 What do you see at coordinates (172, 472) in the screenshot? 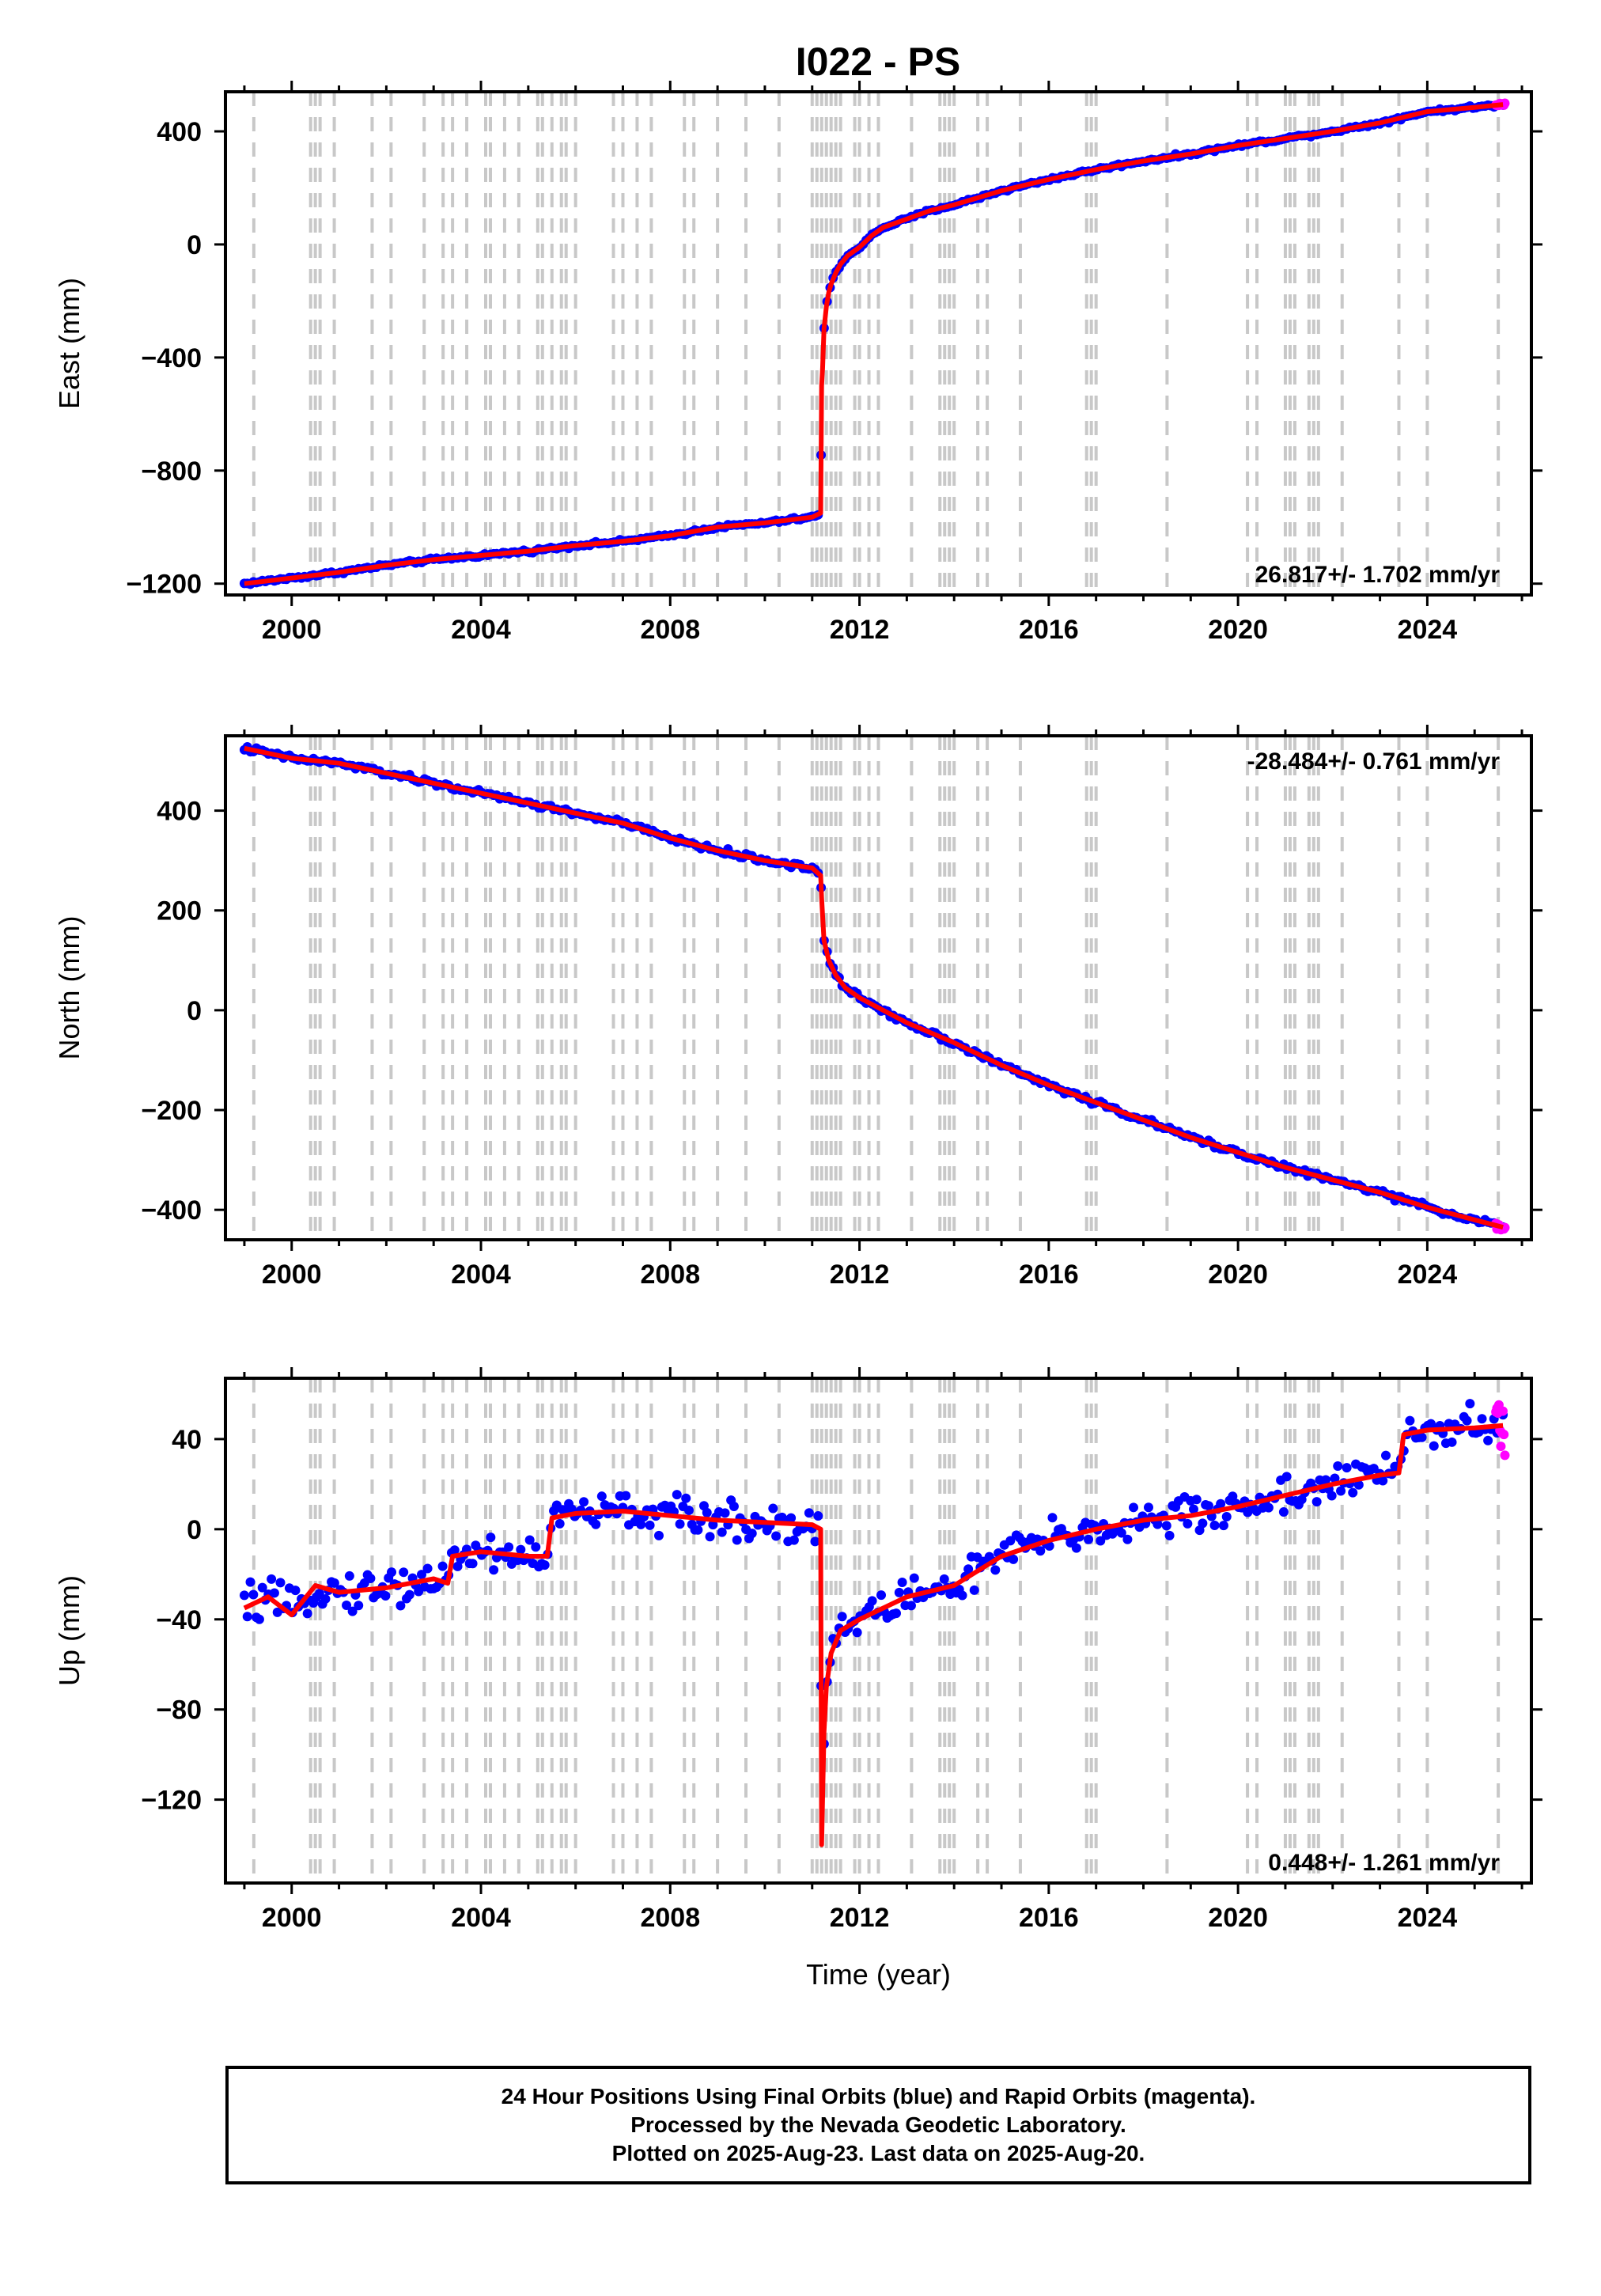
I see `y-tick-label: −800` at bounding box center [172, 472].